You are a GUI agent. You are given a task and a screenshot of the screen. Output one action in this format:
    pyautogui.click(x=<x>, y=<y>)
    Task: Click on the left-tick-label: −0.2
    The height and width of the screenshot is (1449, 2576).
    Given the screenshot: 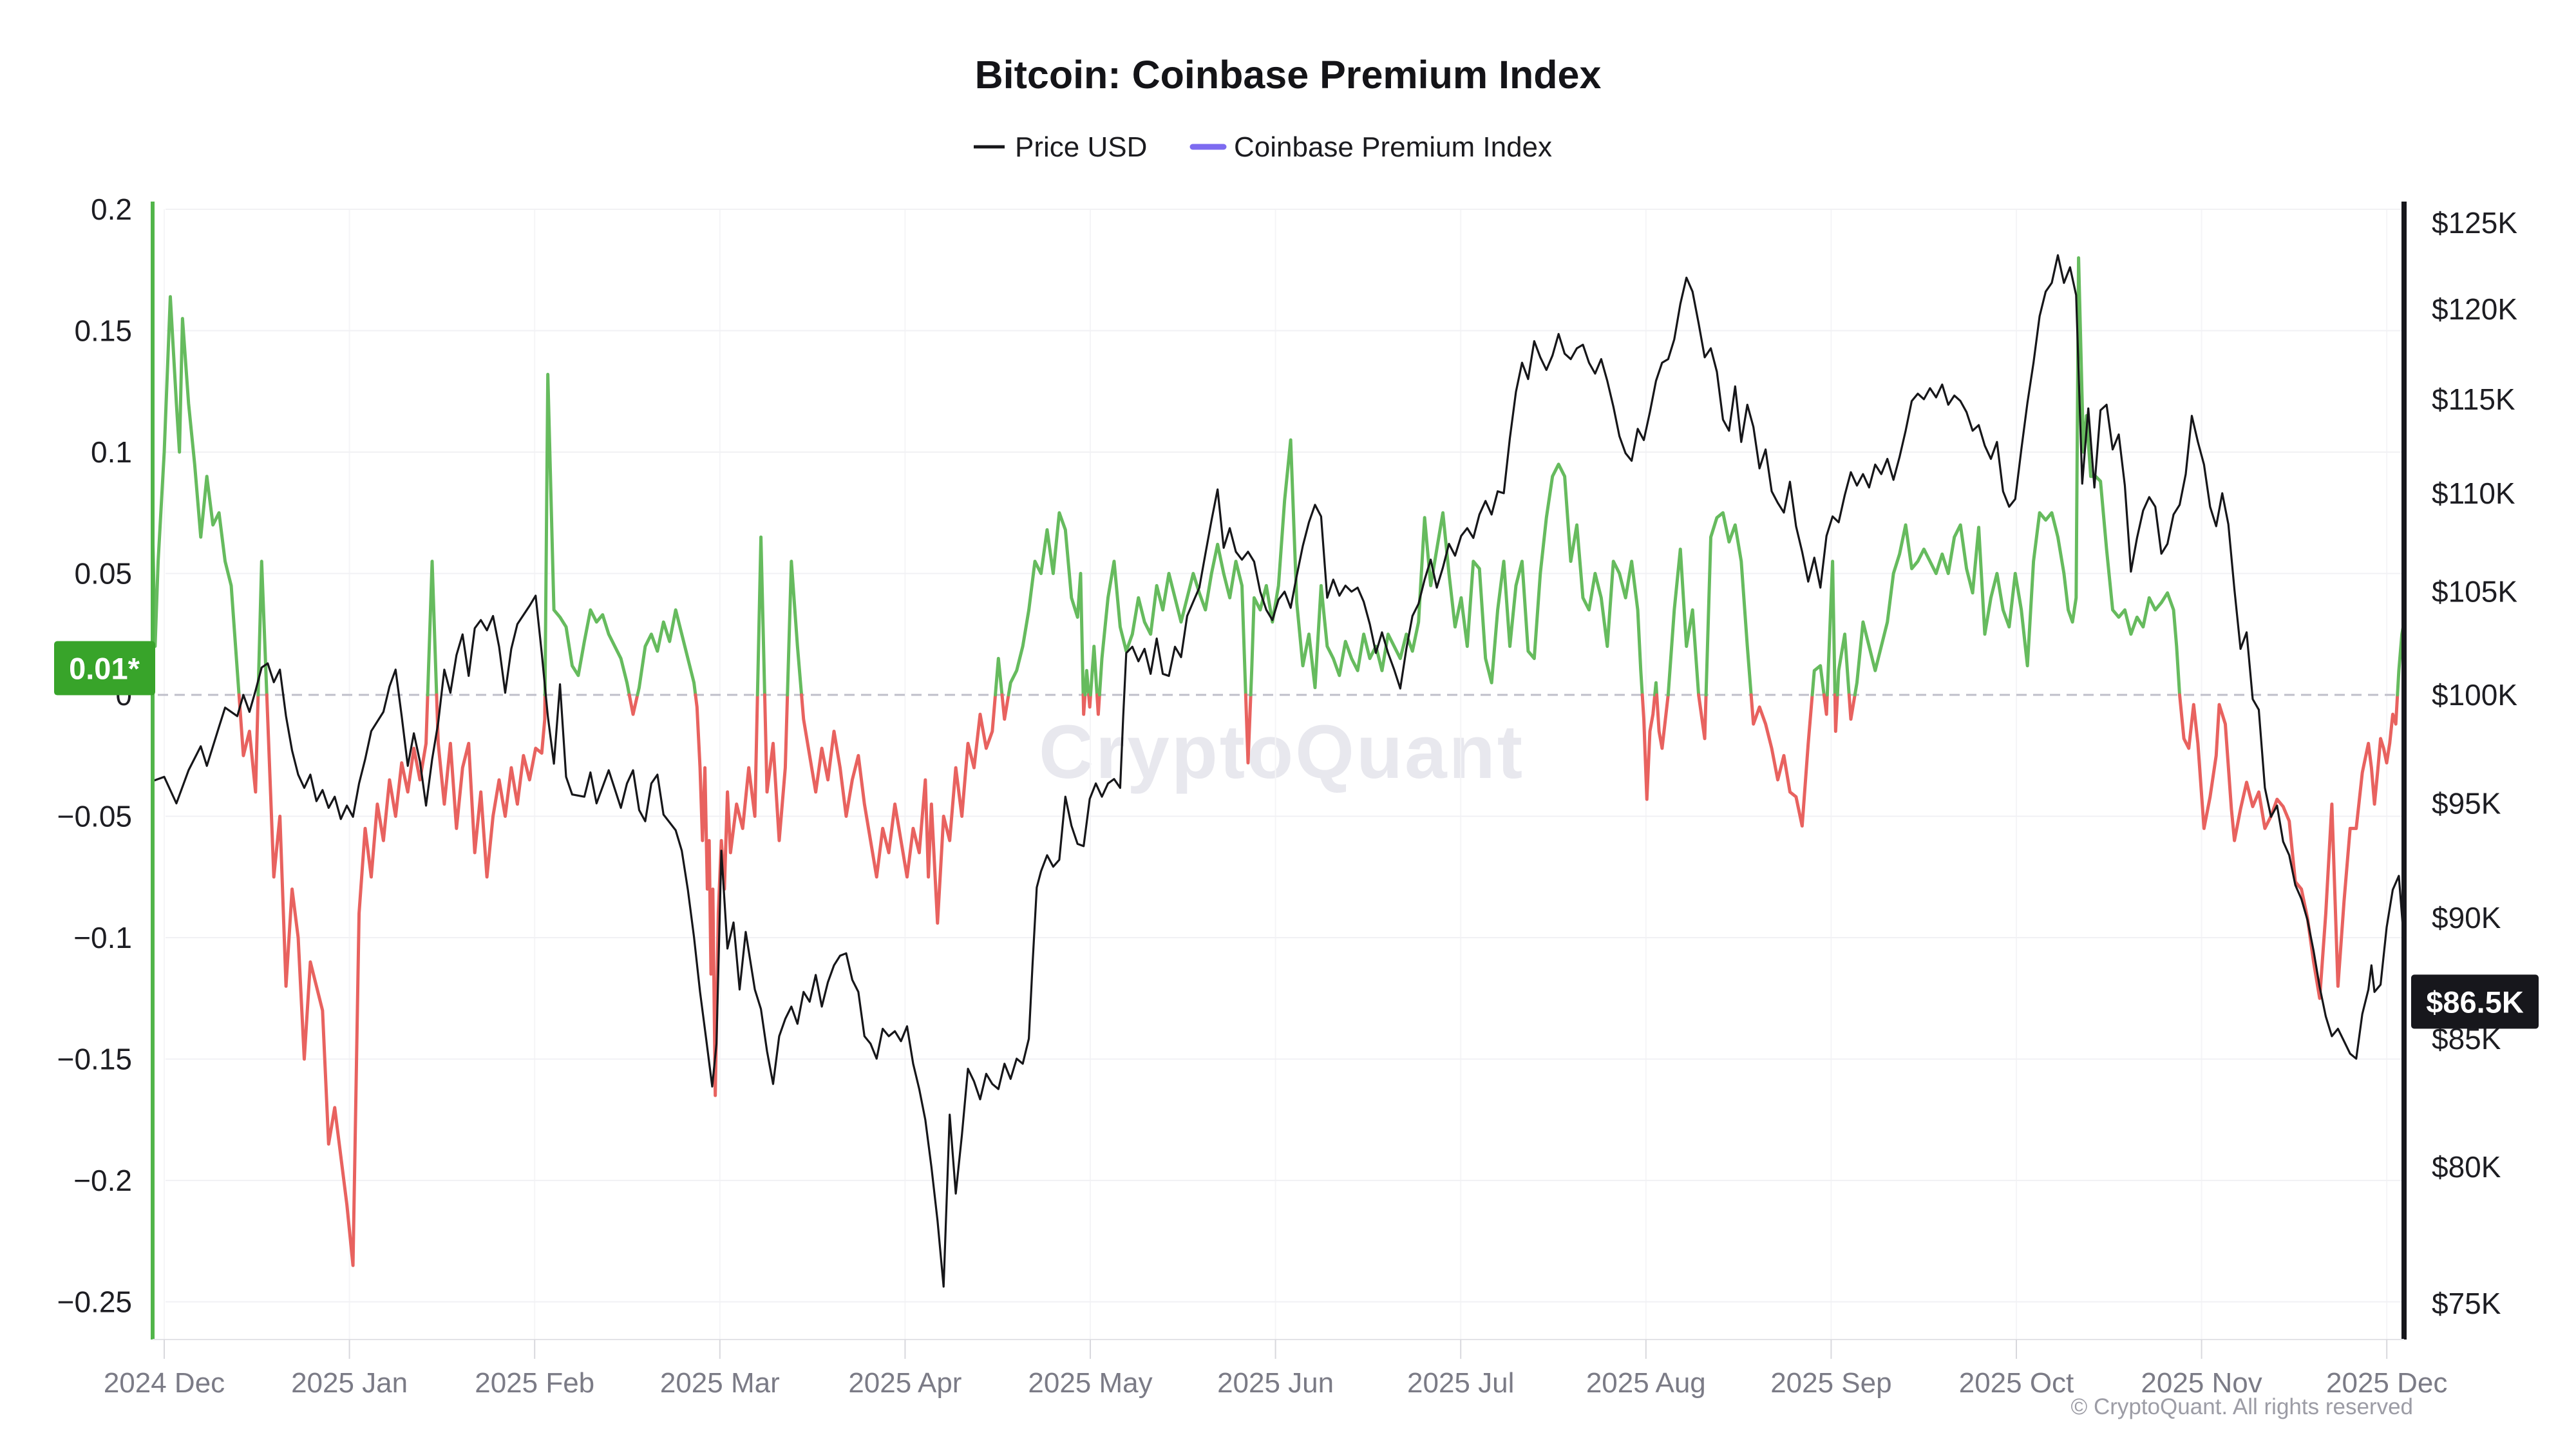 What is the action you would take?
    pyautogui.click(x=103, y=1180)
    